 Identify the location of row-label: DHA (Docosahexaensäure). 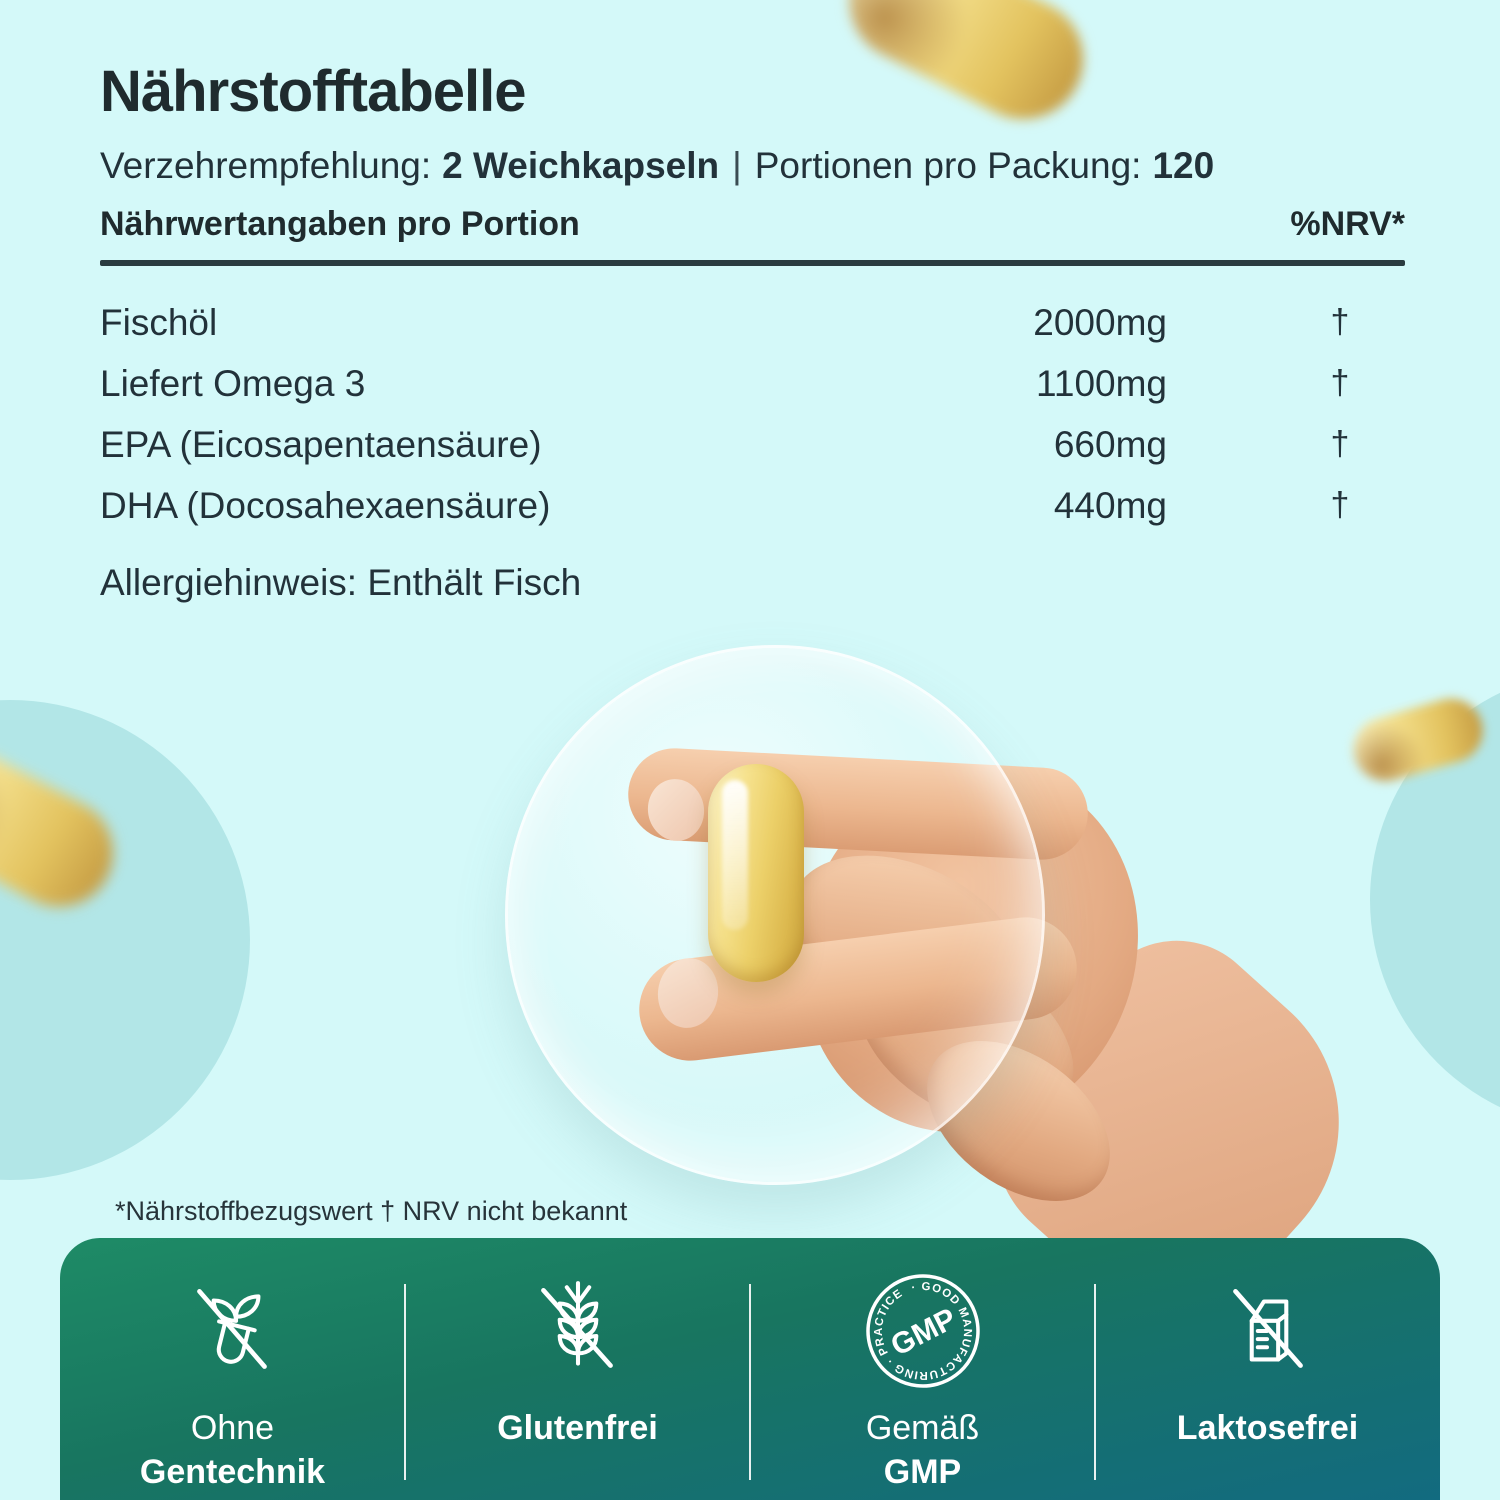
(325, 505).